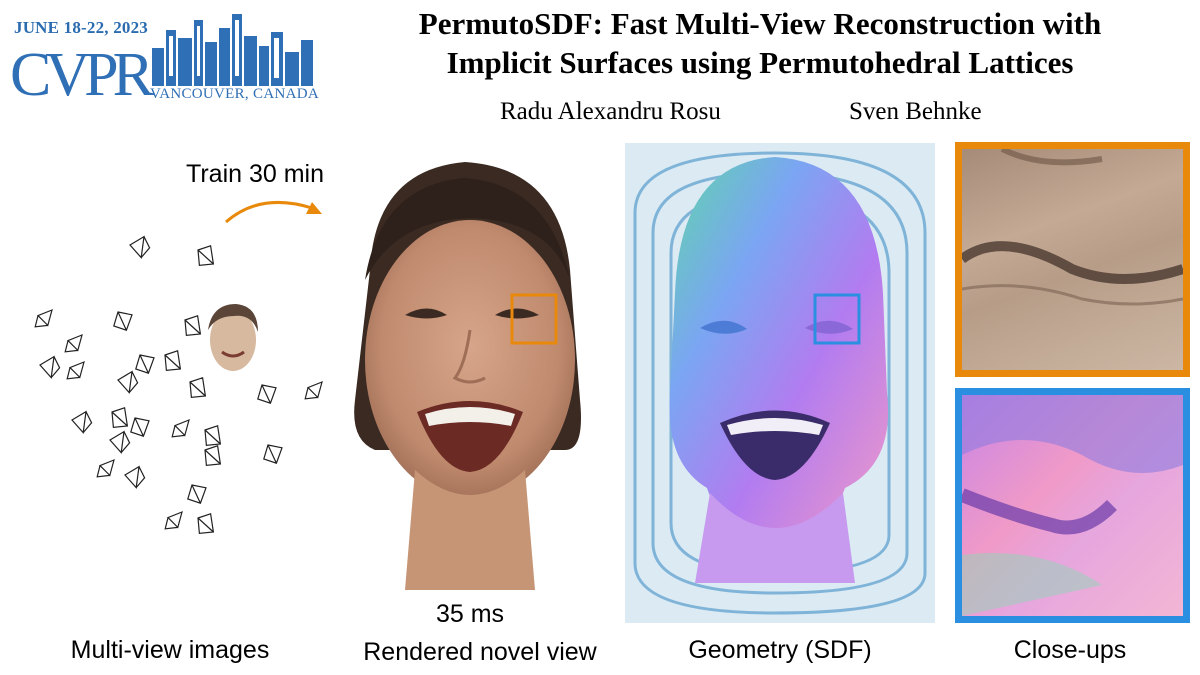 The width and height of the screenshot is (1200, 675). What do you see at coordinates (1072, 227) in the screenshot?
I see `closeup-texture-detail` at bounding box center [1072, 227].